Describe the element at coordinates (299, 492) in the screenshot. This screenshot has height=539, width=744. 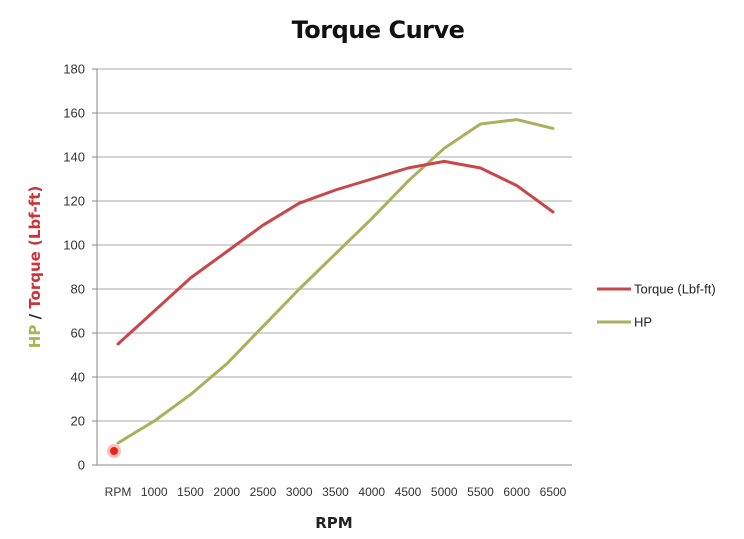
I see `x-tick-label: 3000` at that location.